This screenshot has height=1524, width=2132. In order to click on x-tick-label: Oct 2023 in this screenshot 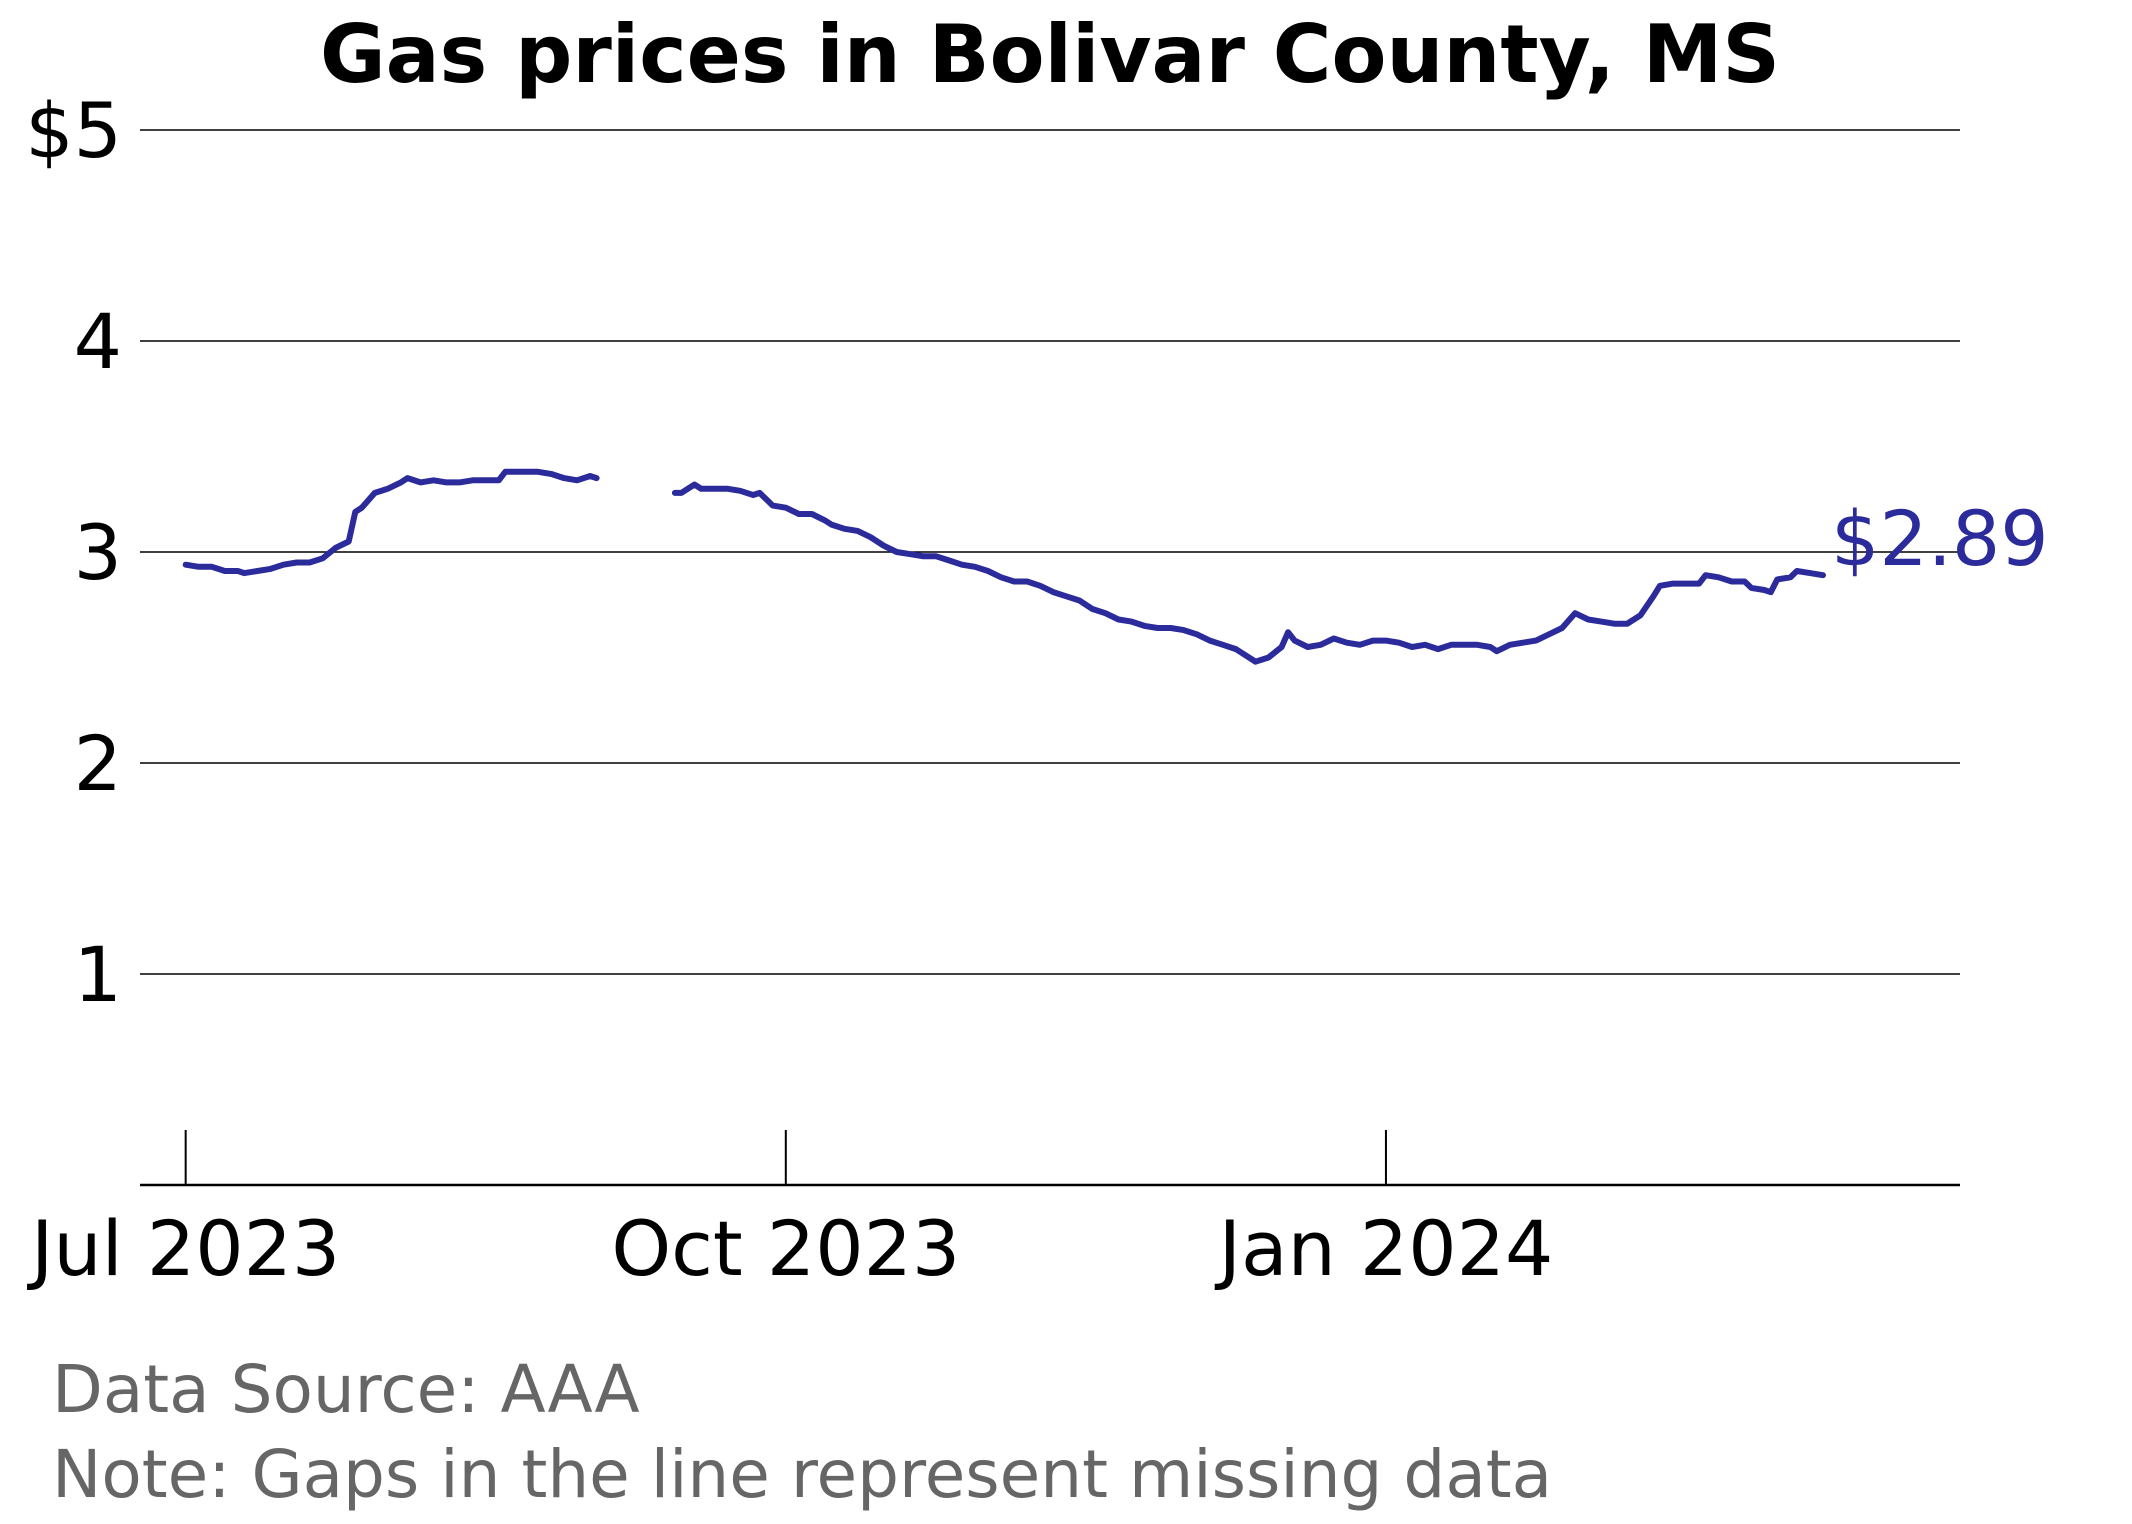, I will do `click(785, 1248)`.